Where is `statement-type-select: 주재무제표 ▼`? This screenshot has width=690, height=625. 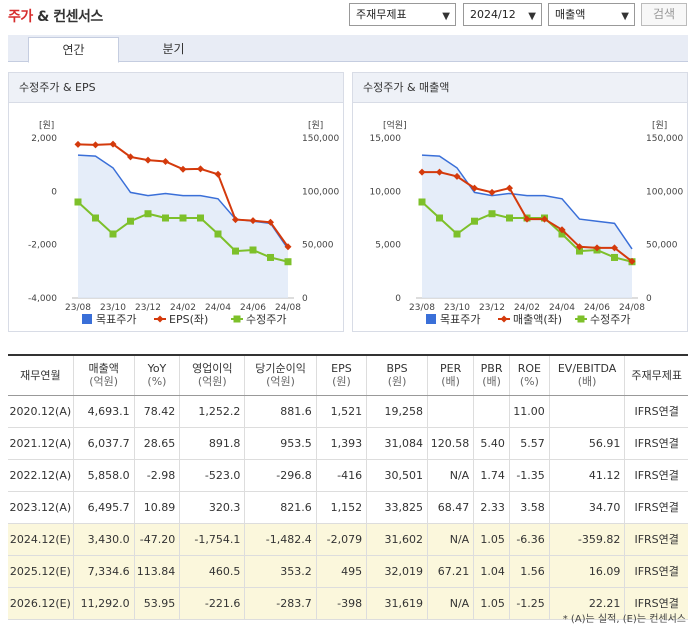 statement-type-select: 주재무제표 ▼ is located at coordinates (402, 14).